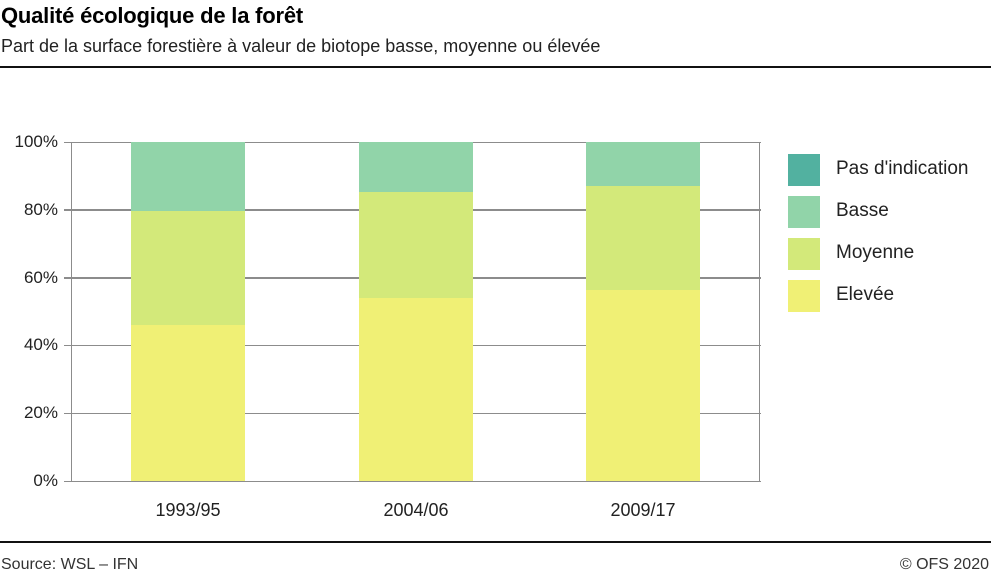  Describe the element at coordinates (36, 141) in the screenshot. I see `y-tick-label: 100%` at that location.